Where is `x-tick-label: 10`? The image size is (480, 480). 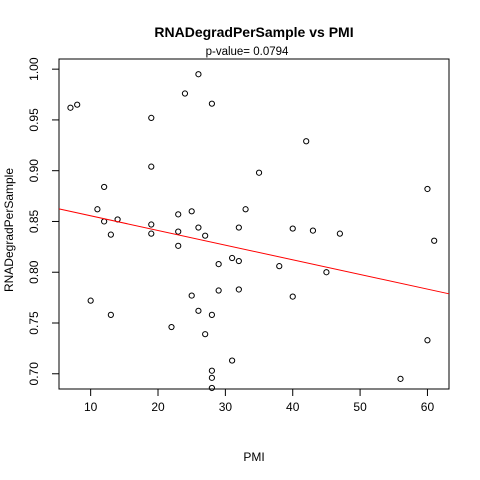
x-tick-label: 10 is located at coordinates (91, 407).